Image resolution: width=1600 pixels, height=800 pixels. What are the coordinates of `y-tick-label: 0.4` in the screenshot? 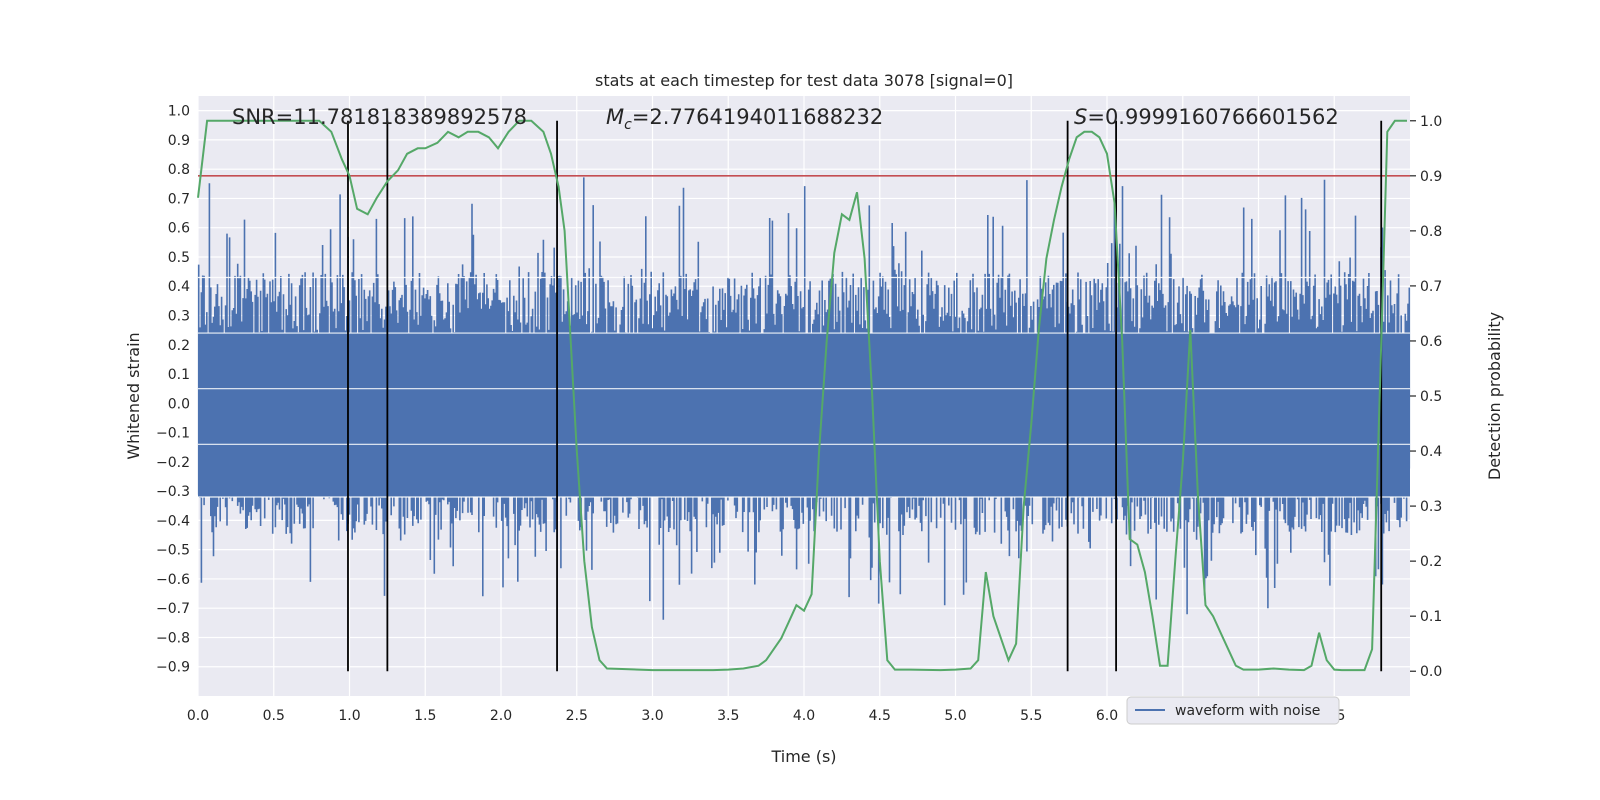 It's located at (179, 287).